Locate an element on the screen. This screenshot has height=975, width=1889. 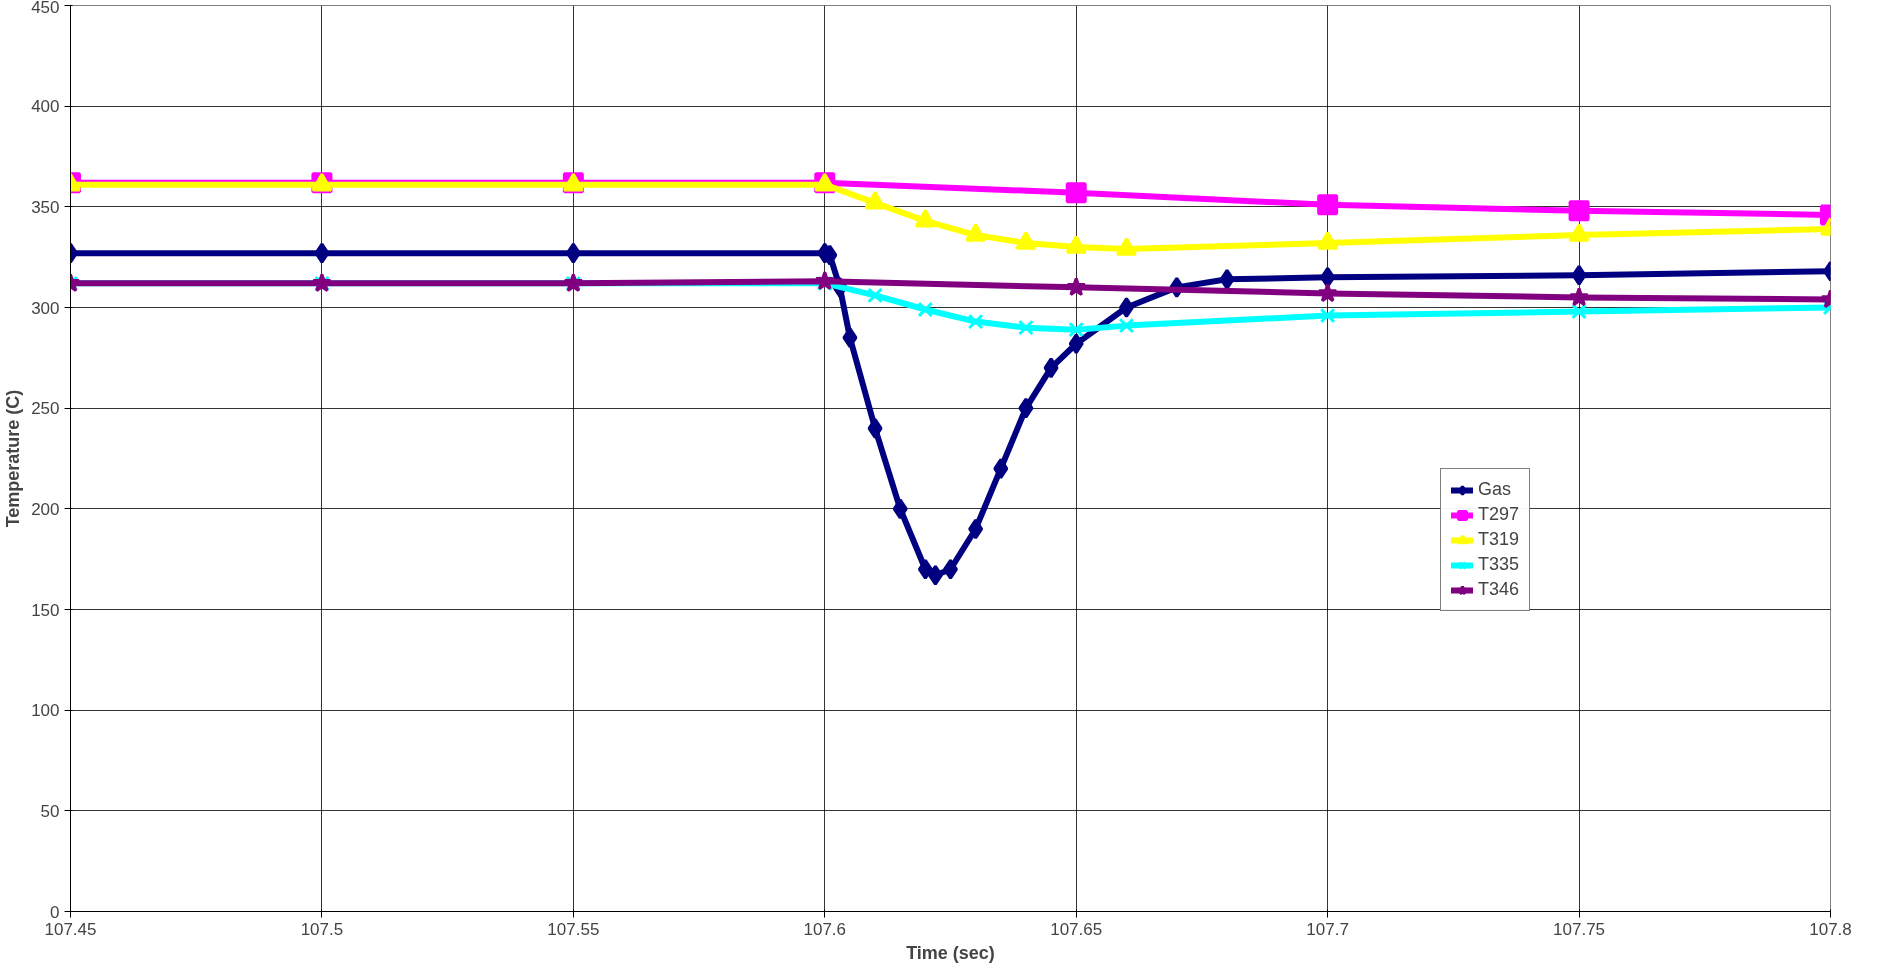
y-tick-label: 250 is located at coordinates (45, 409).